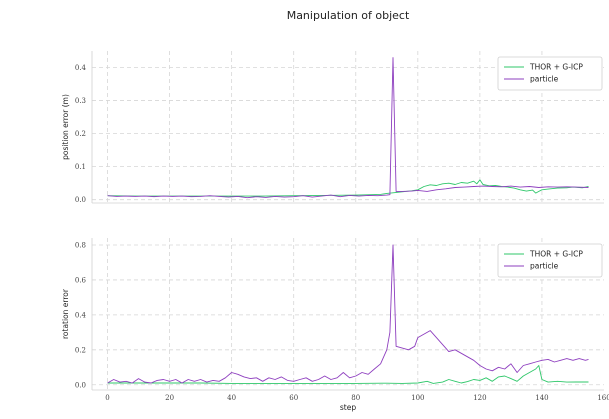 The width and height of the screenshot is (609, 419). Describe the element at coordinates (348, 15) in the screenshot. I see `figure-title: Manipulation of object` at that location.